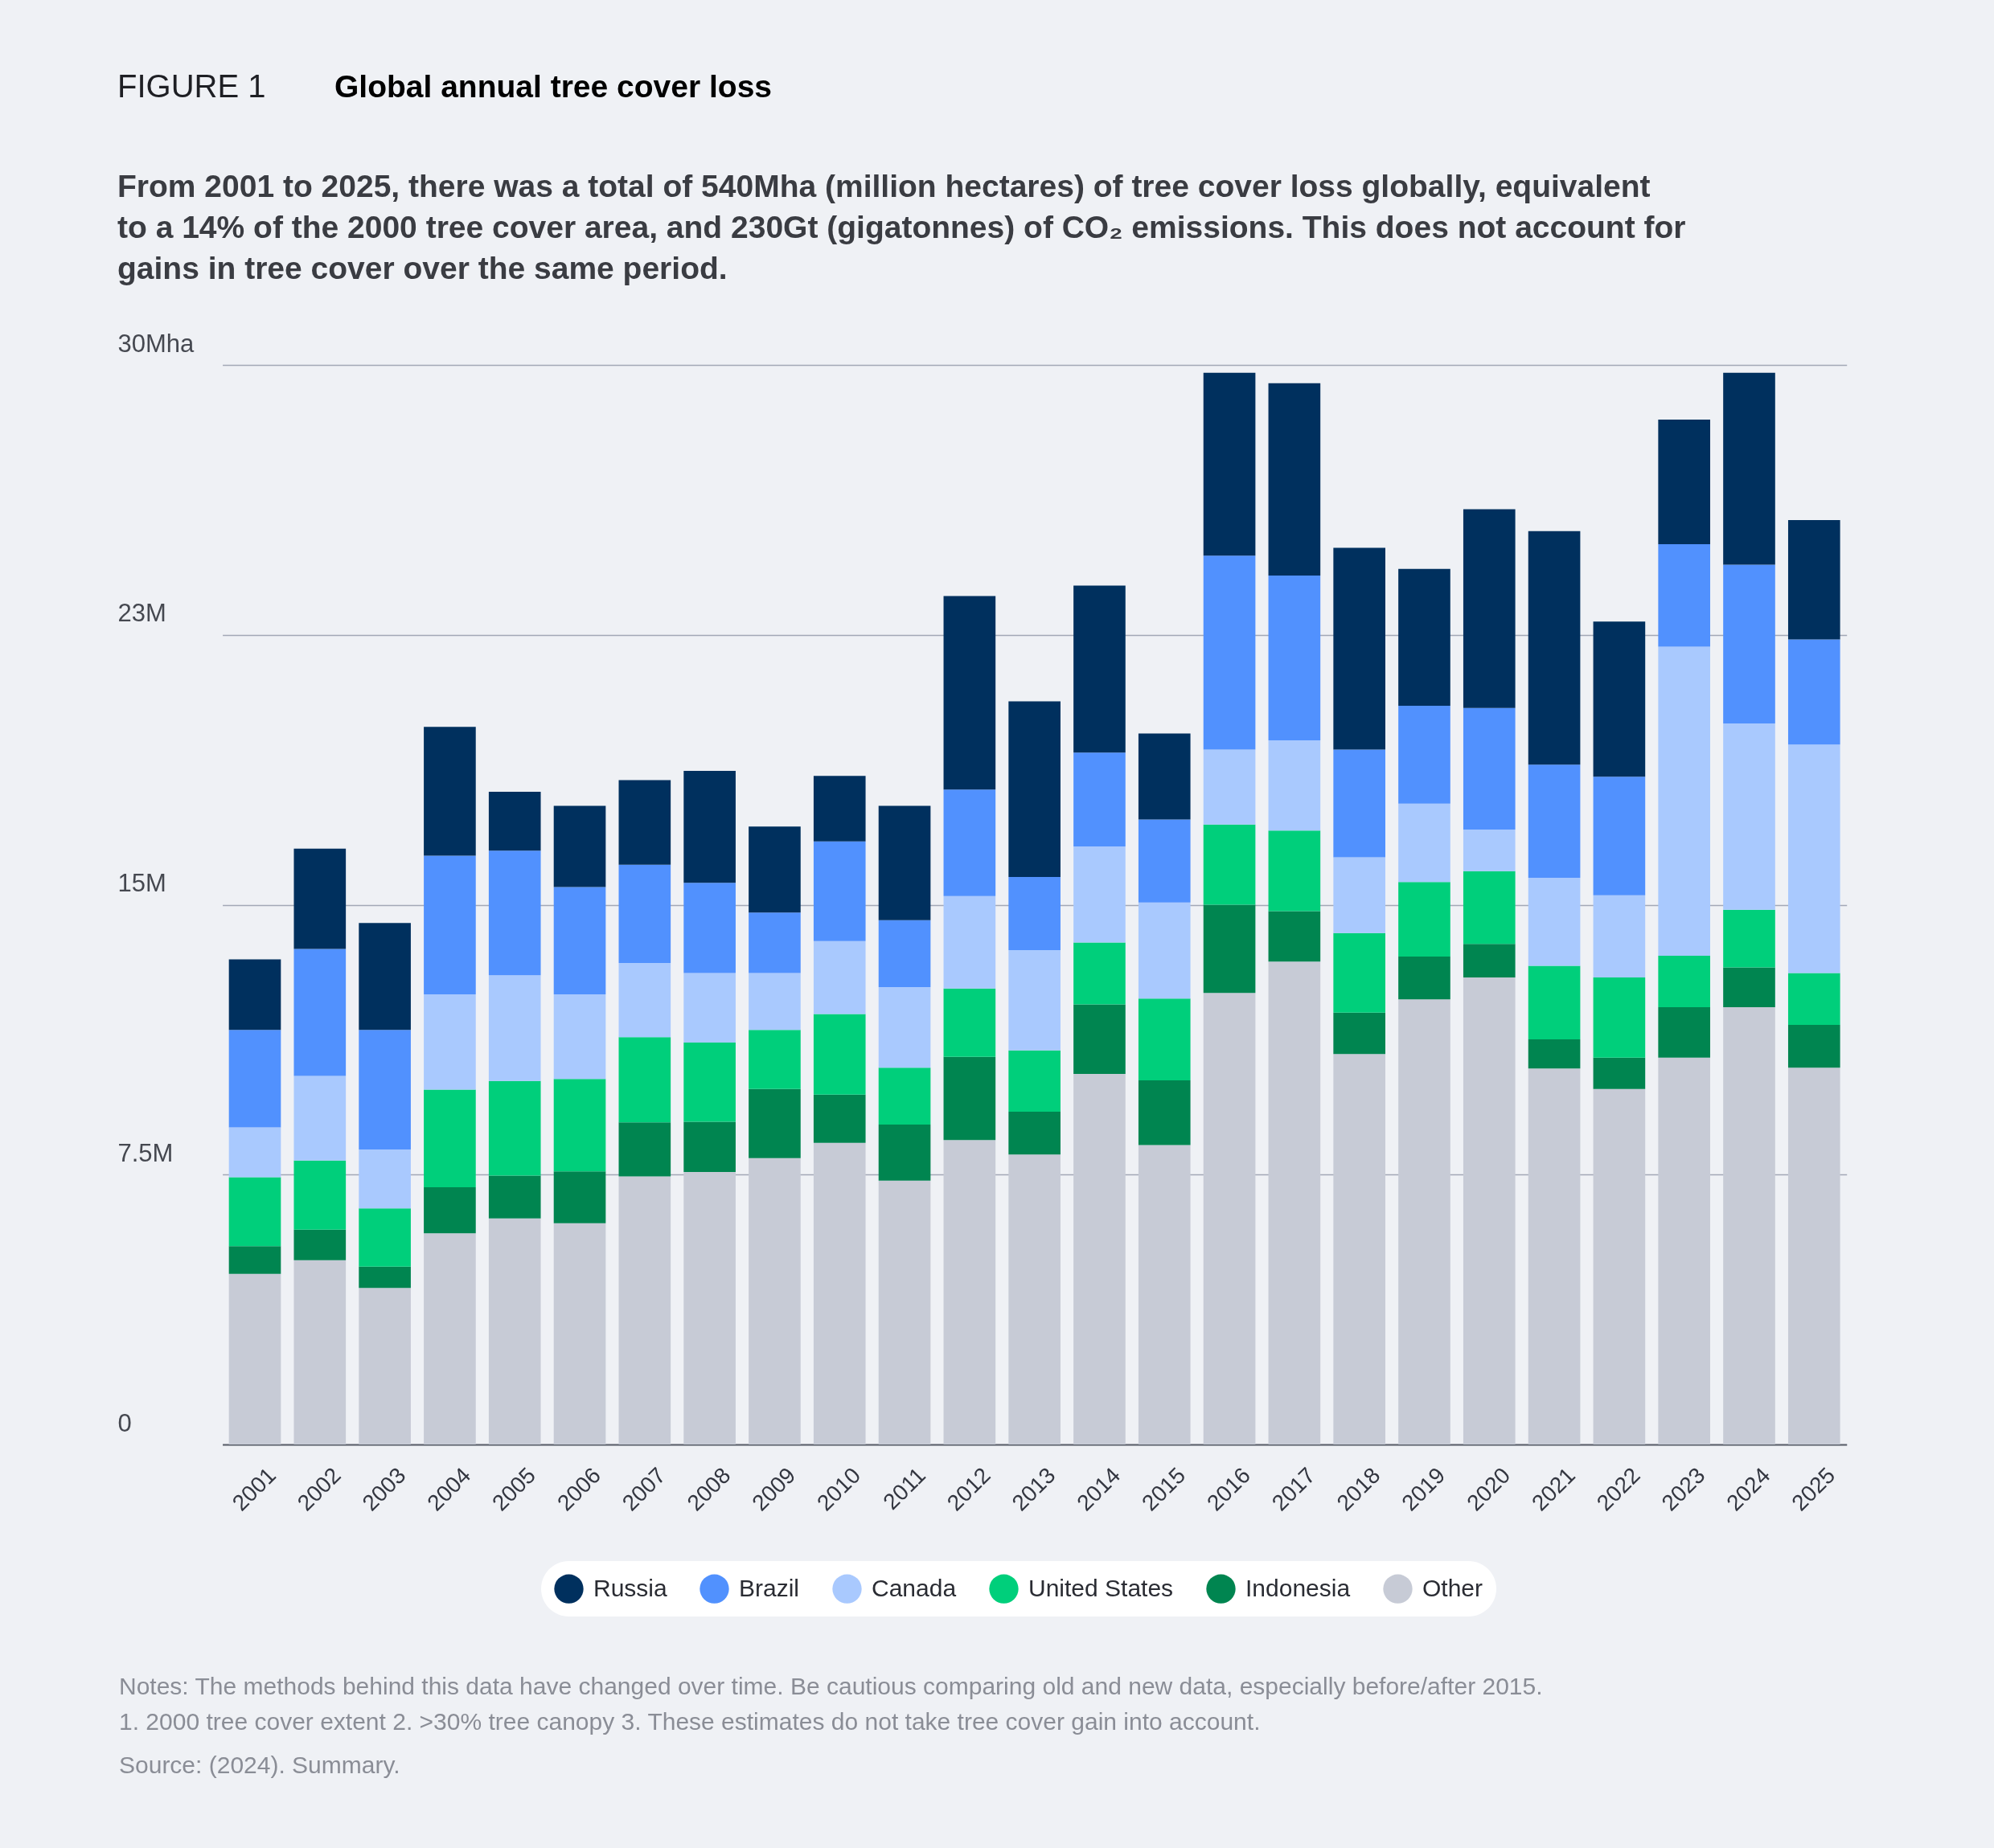  Describe the element at coordinates (630, 1587) in the screenshot. I see `legend-label: Russia` at that location.